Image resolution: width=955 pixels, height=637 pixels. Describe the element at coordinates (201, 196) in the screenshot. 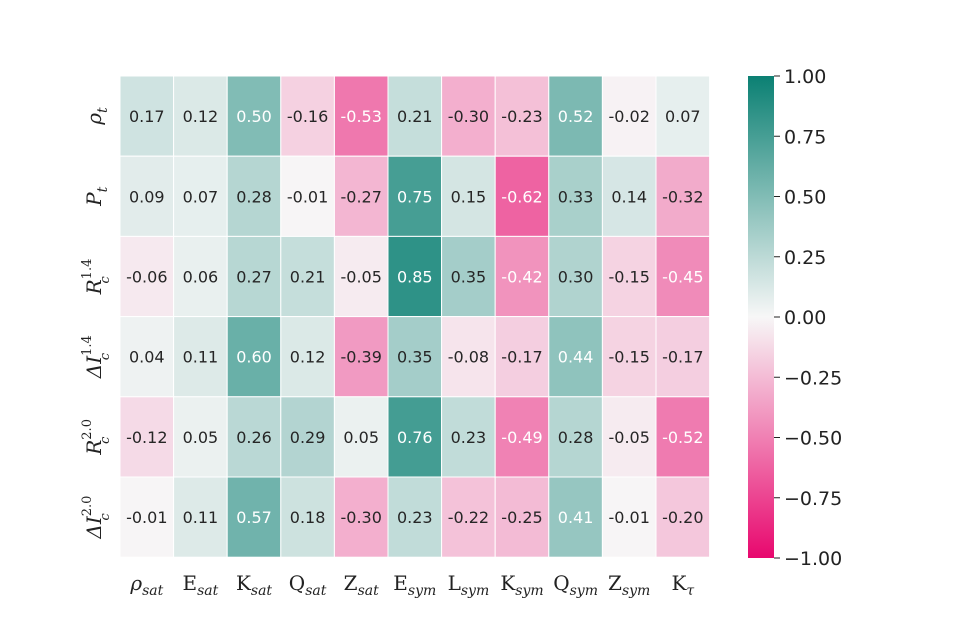

I see `cell-value-label: 0.07` at that location.